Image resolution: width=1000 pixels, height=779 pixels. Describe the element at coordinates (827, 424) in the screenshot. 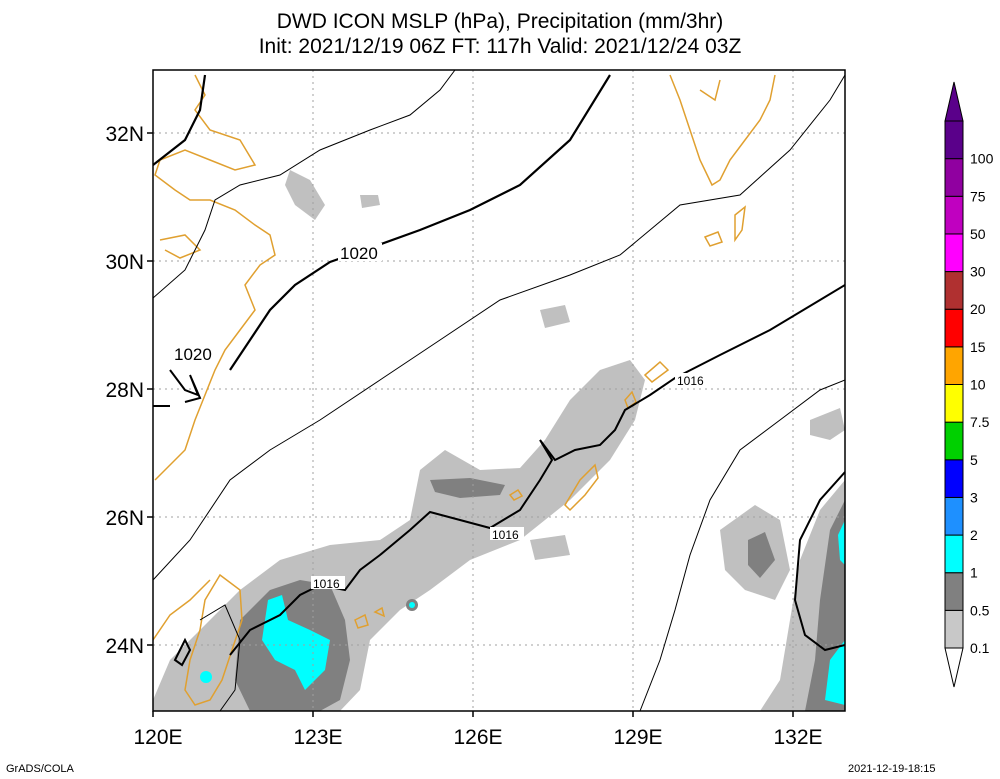

I see `precip-cell-ne` at that location.